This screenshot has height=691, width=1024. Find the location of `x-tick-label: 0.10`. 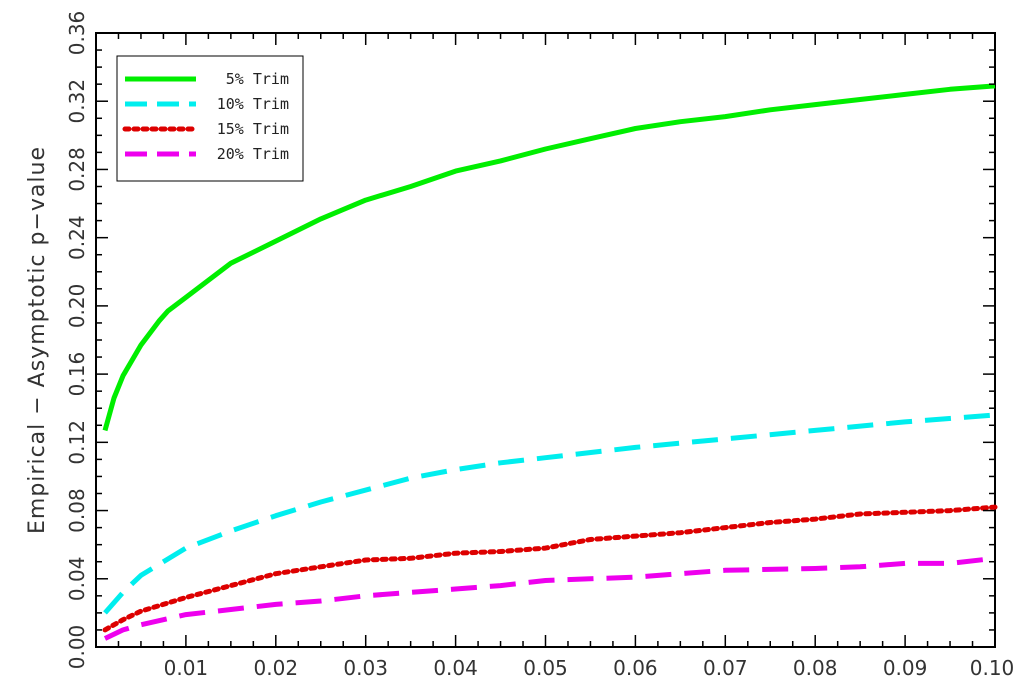

x-tick-label: 0.10 is located at coordinates (992, 668).